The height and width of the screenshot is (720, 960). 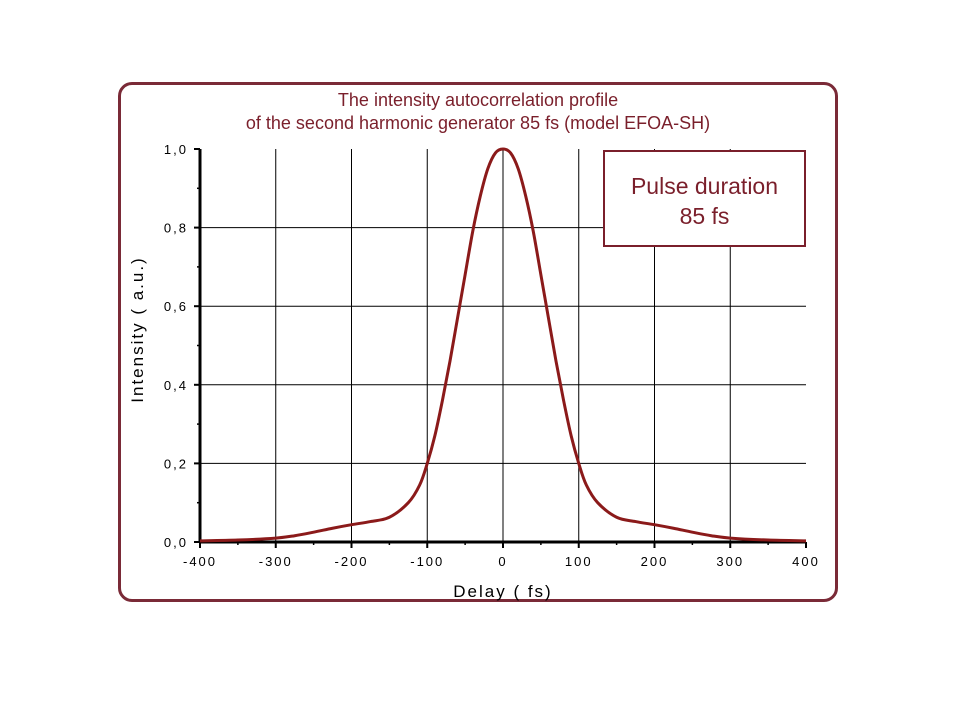 I want to click on x-tick-label: 400, so click(x=806, y=561).